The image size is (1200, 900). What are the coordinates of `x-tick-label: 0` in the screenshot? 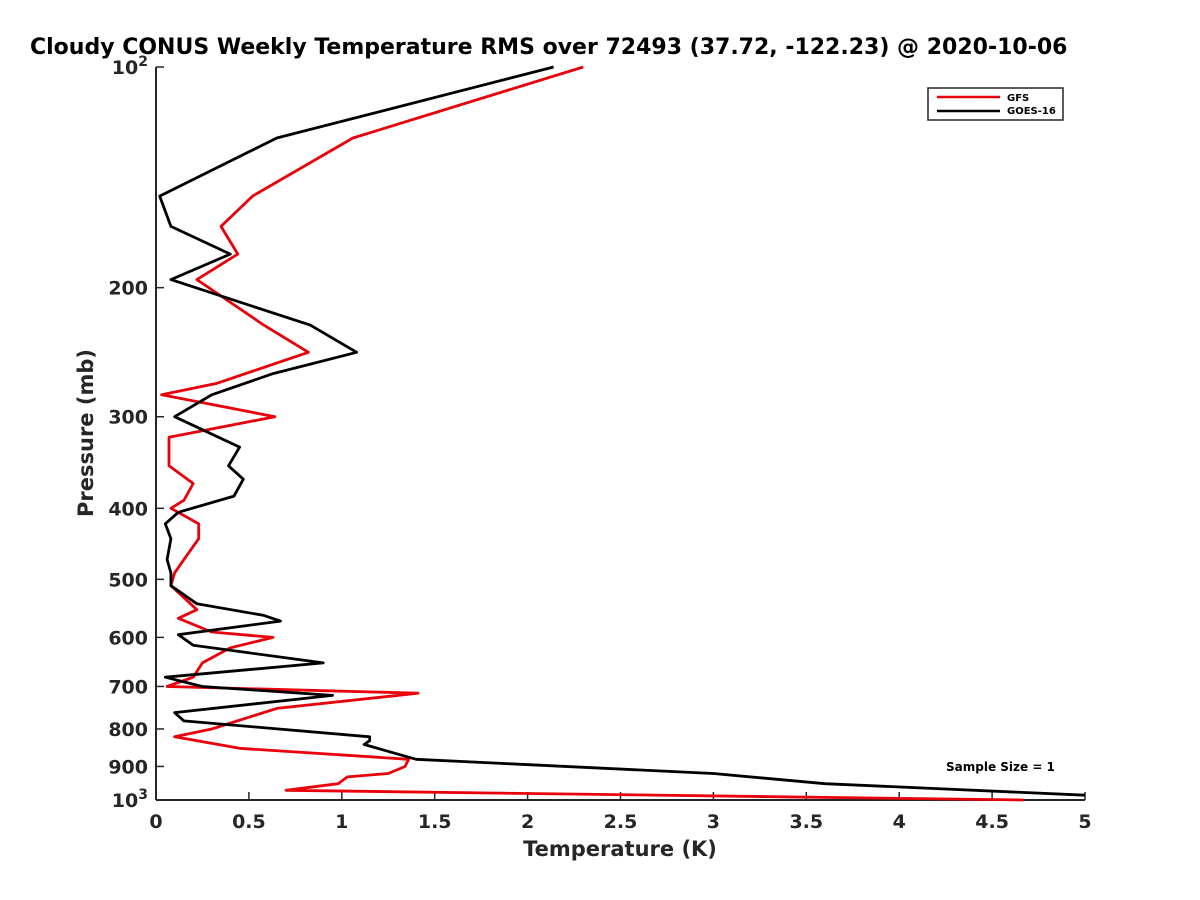 It's located at (155, 822).